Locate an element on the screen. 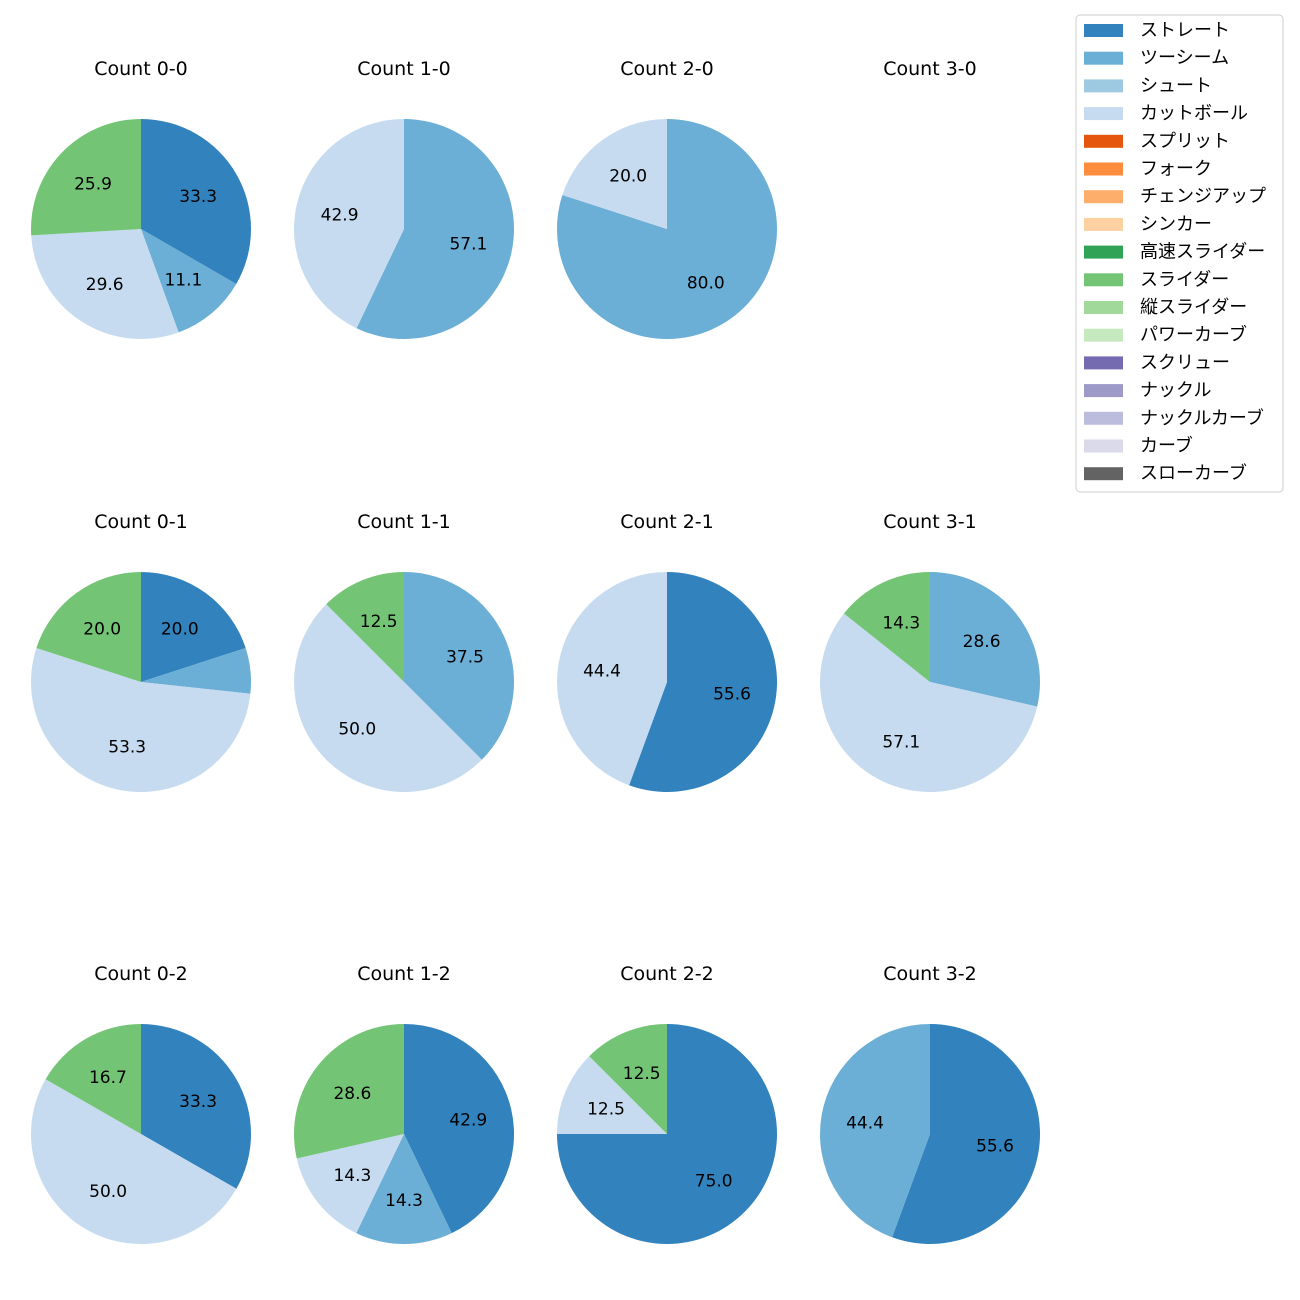 The height and width of the screenshot is (1300, 1300). legend-label: カットボール is located at coordinates (1194, 113).